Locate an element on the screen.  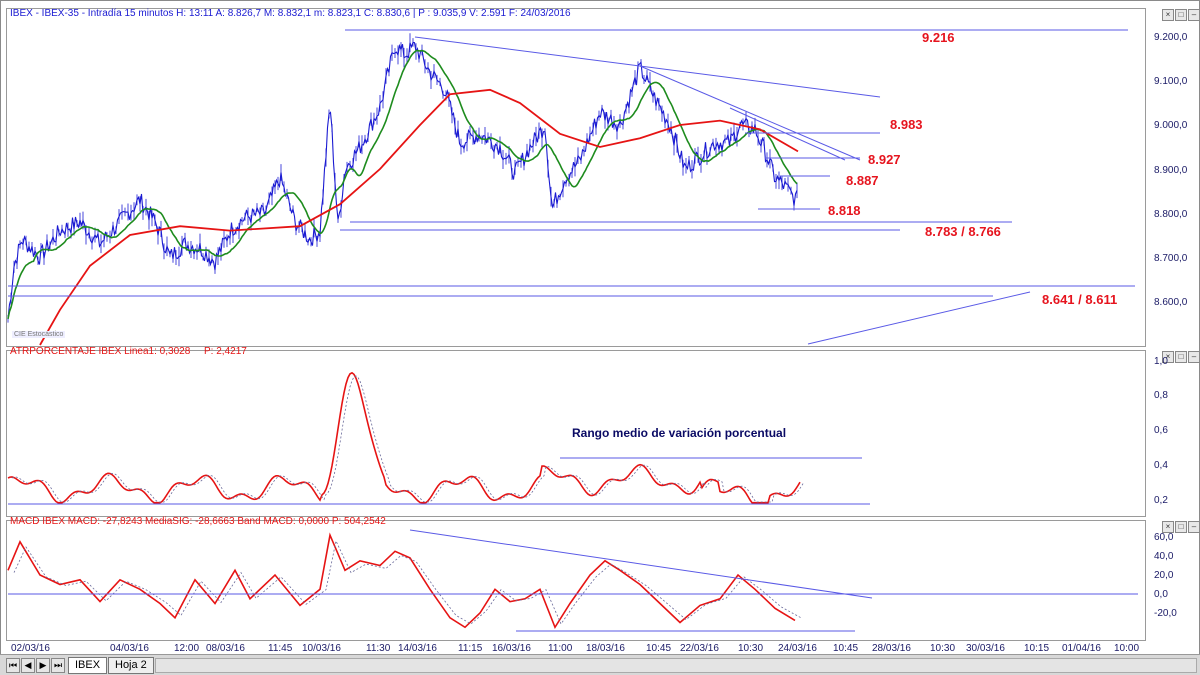
macd-axis is located at coordinates (1173, 580).